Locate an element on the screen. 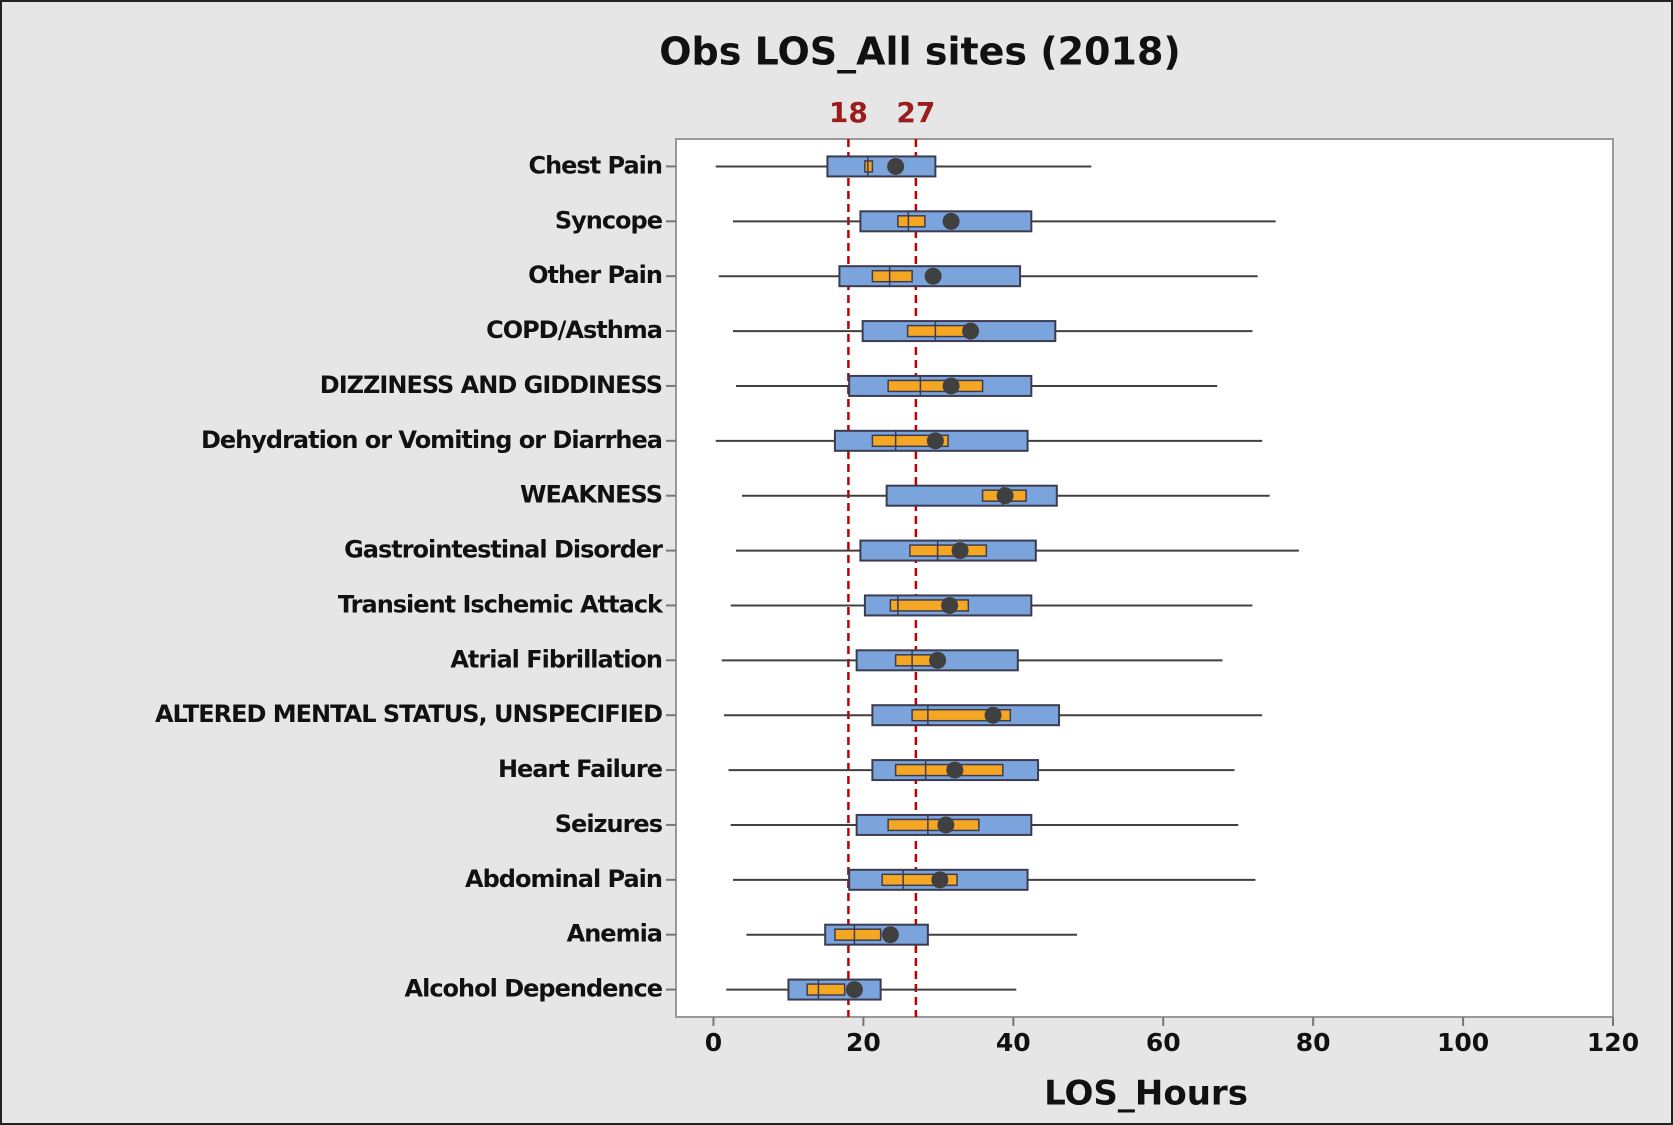 The width and height of the screenshot is (1673, 1125). x-tick-label: 40 is located at coordinates (1013, 1042).